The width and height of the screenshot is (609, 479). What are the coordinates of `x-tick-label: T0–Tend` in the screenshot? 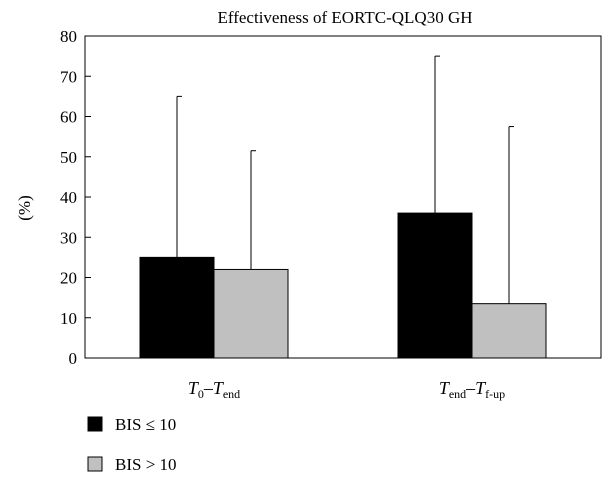 It's located at (214, 389).